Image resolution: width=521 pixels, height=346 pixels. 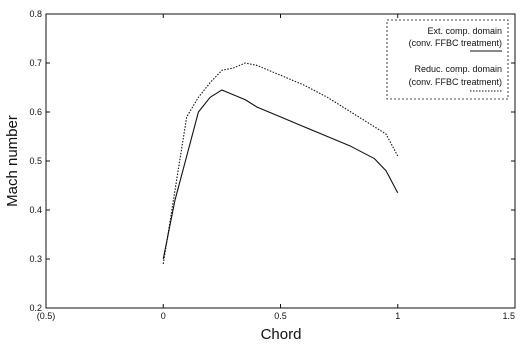 What do you see at coordinates (458, 69) in the screenshot?
I see `legend-entry-2-line-1: Reduc. comp. domain` at bounding box center [458, 69].